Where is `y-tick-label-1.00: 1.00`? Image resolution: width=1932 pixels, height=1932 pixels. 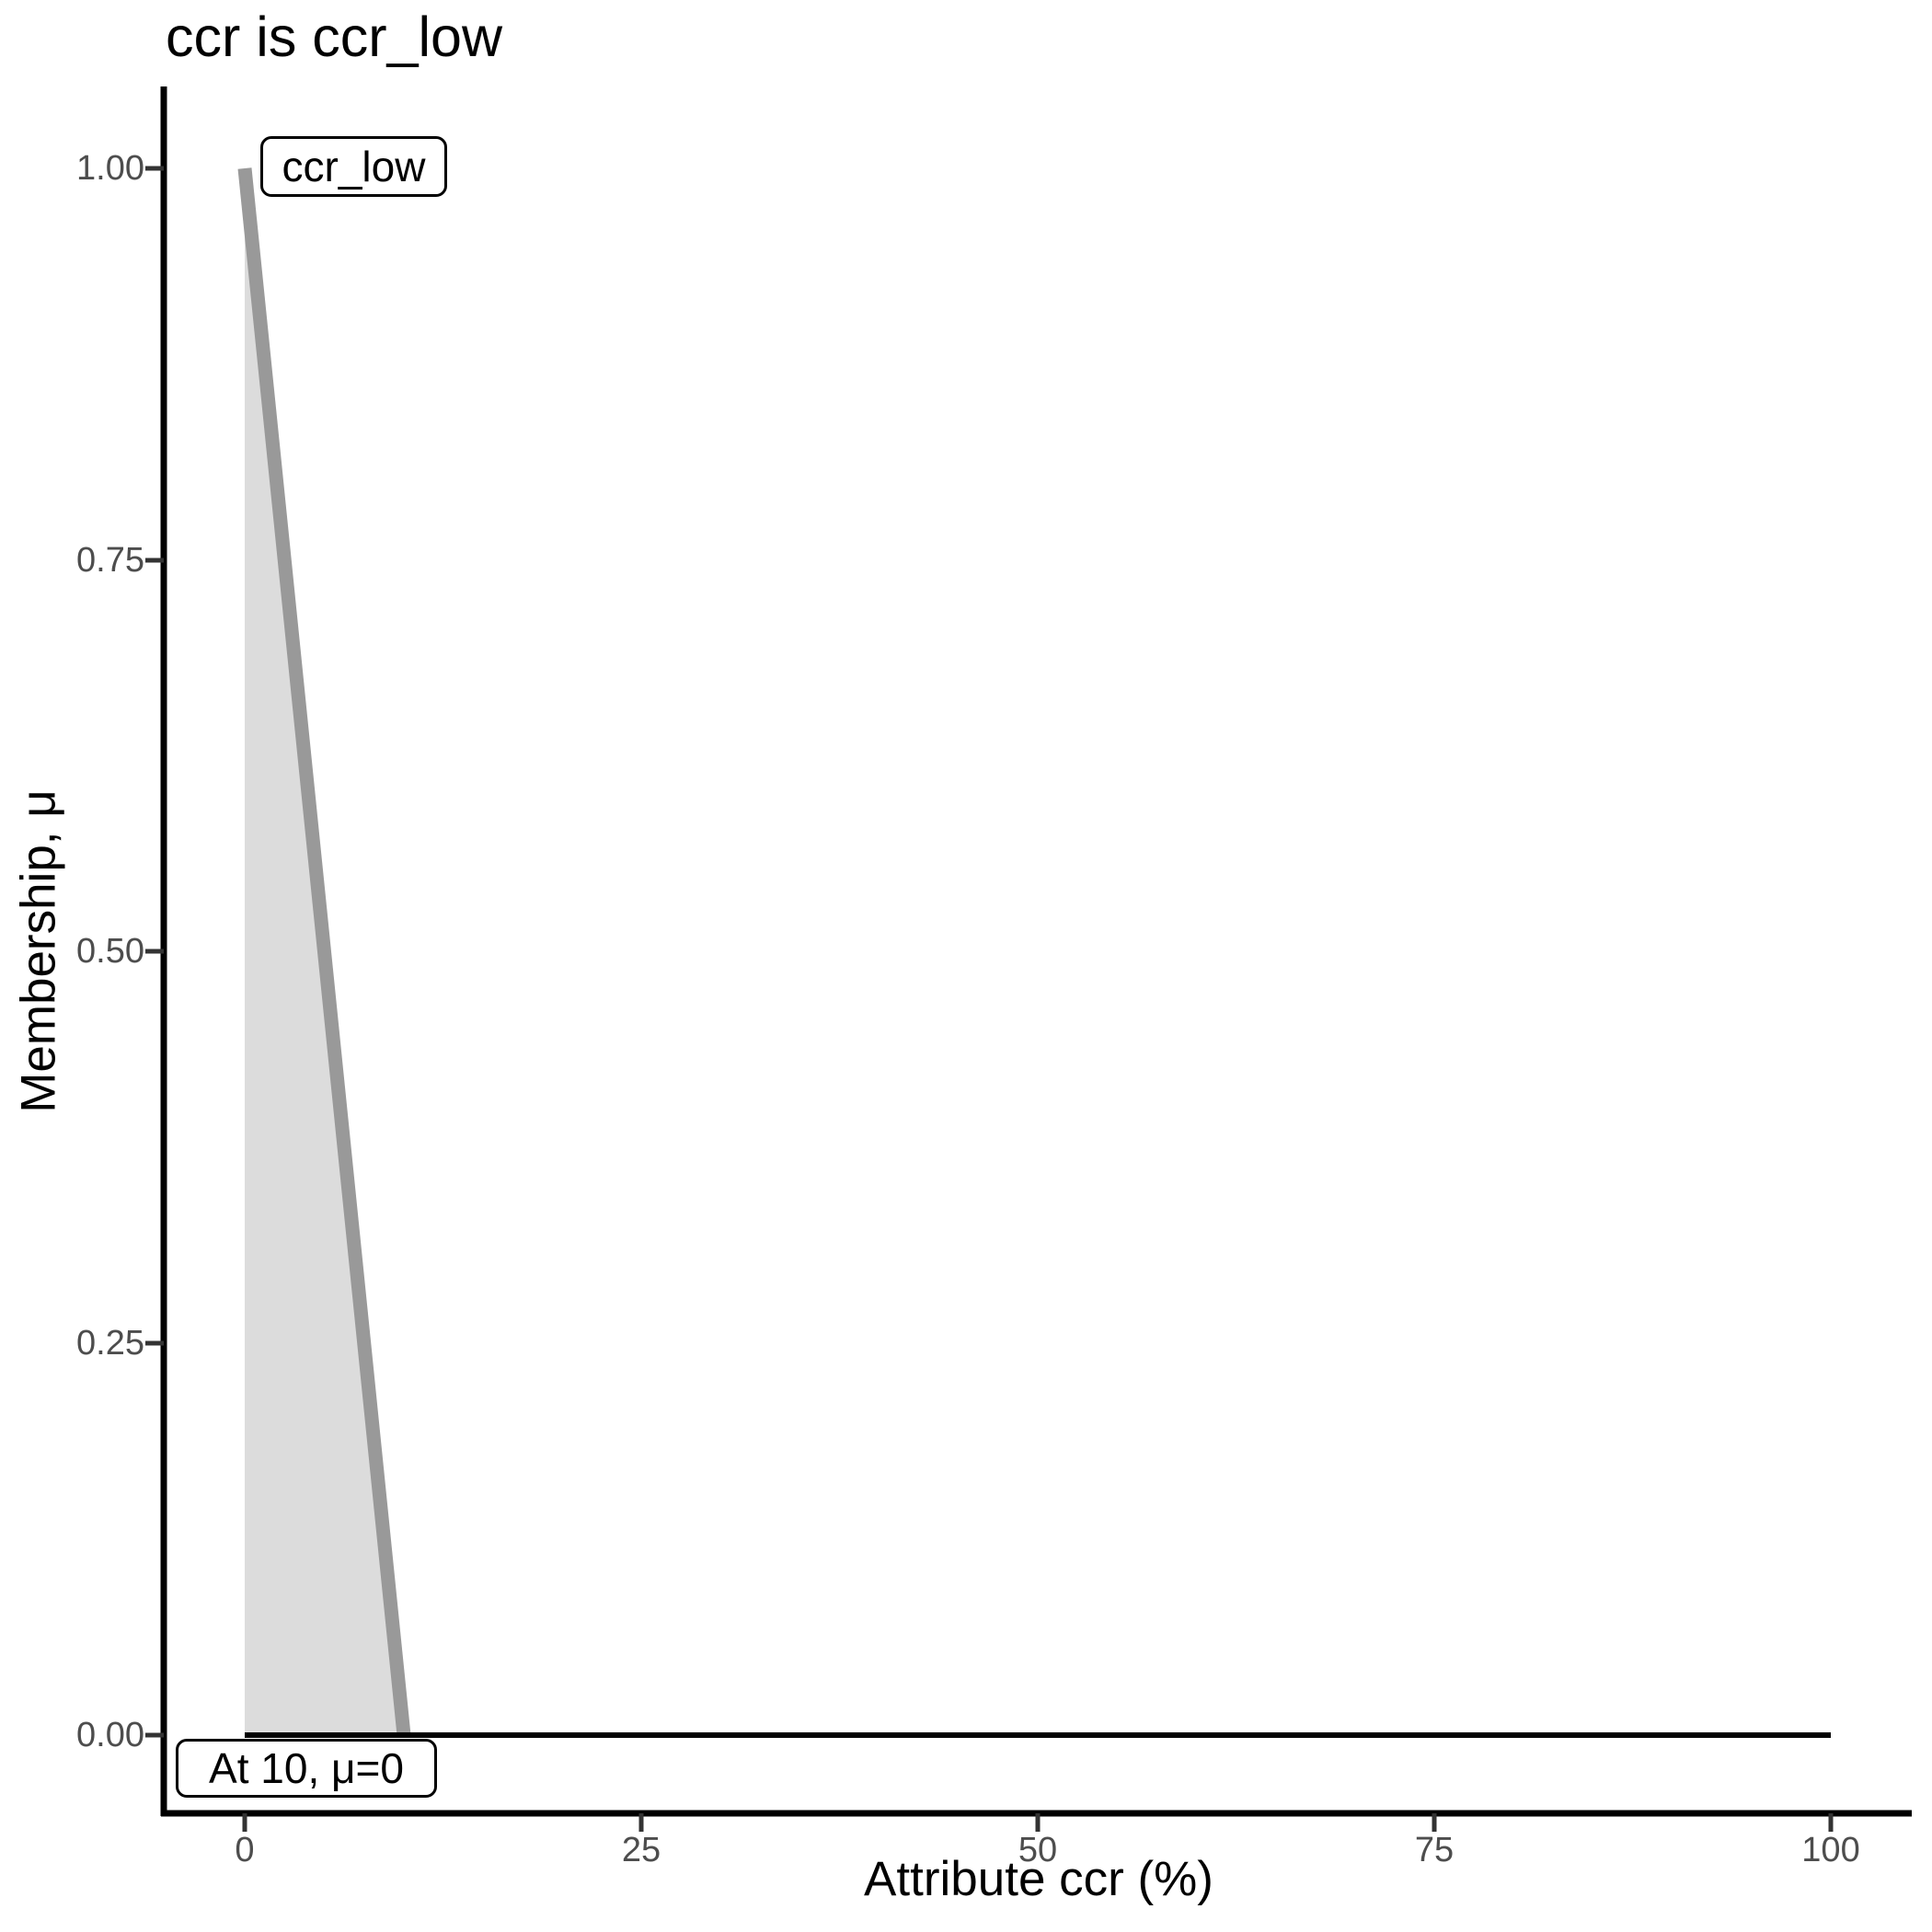 y-tick-label-1.00: 1.00 is located at coordinates (110, 168).